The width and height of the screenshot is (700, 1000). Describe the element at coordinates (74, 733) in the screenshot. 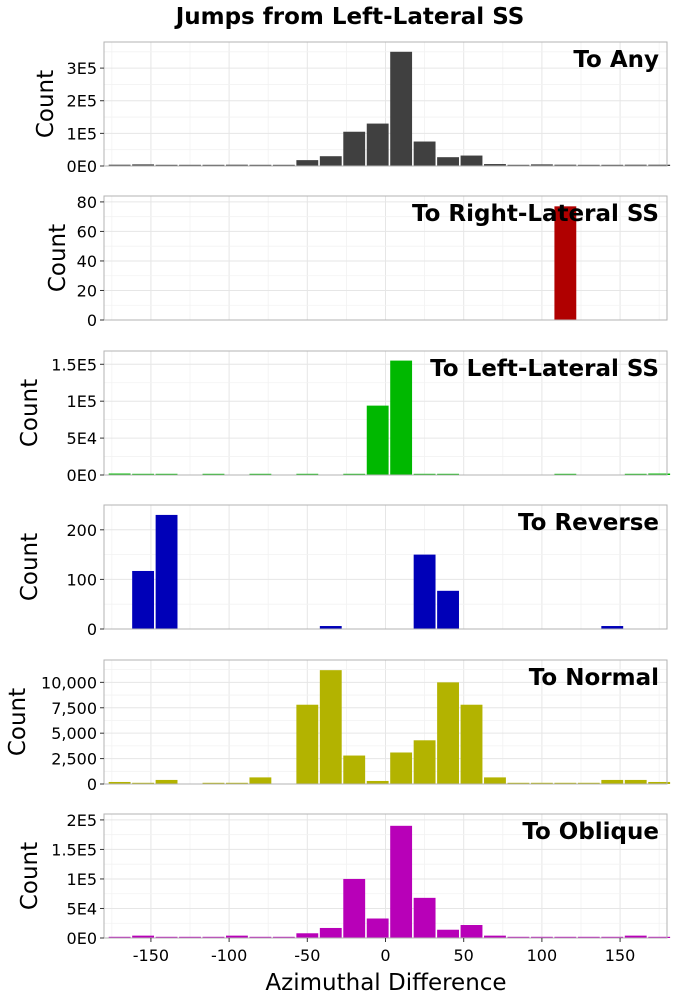

I see `y-tick-label: 5,000` at that location.